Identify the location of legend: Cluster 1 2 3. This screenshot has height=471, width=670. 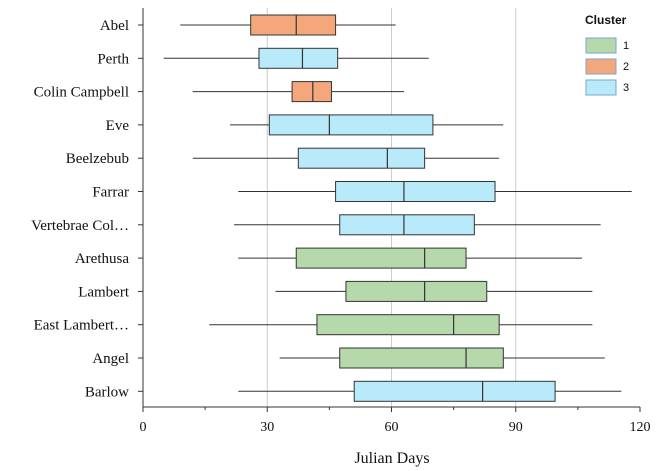
(607, 54).